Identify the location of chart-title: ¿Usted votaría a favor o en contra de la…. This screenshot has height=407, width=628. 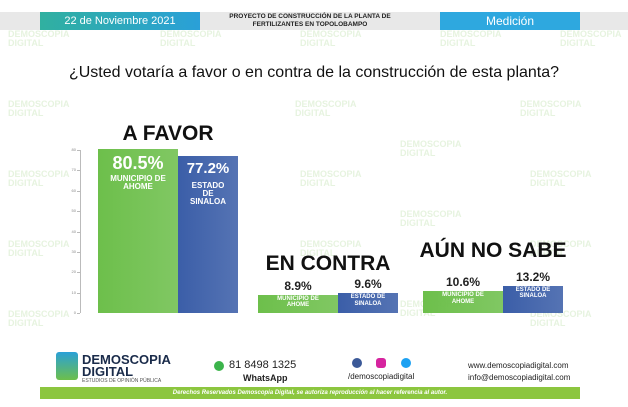
(314, 72).